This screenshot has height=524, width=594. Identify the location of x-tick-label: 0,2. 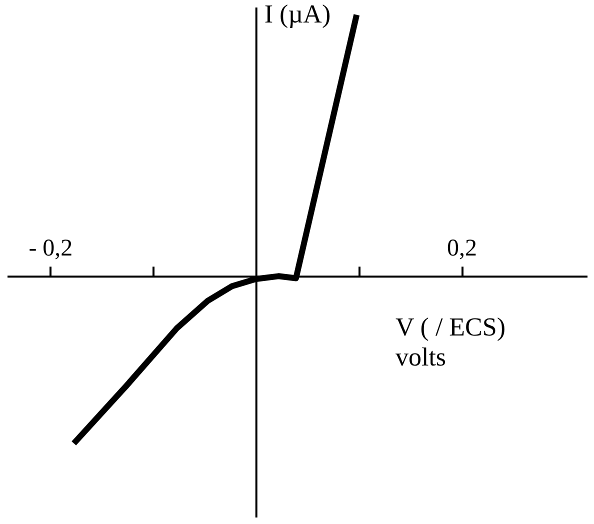
(462, 249).